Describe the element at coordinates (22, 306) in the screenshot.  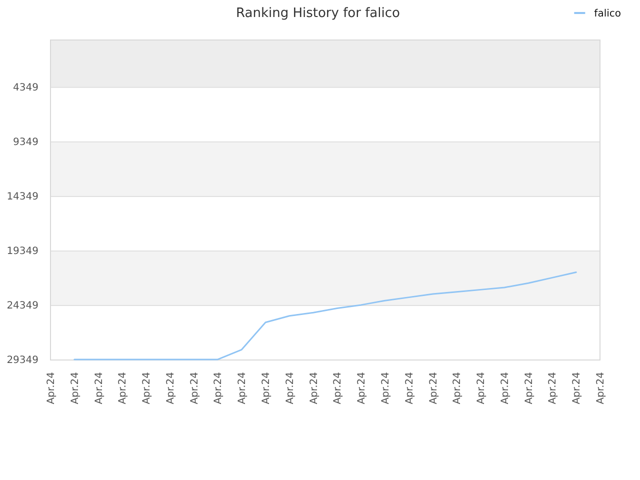
I see `y-tick-label: 24349` at that location.